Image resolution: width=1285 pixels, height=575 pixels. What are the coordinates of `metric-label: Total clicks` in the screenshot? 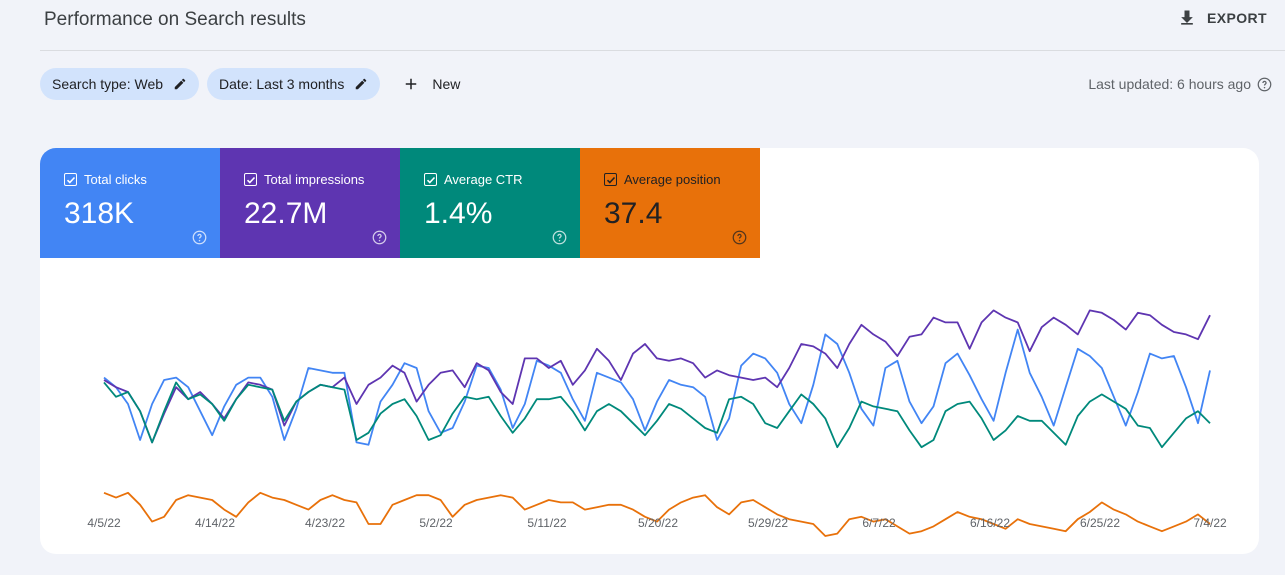 It's located at (115, 179).